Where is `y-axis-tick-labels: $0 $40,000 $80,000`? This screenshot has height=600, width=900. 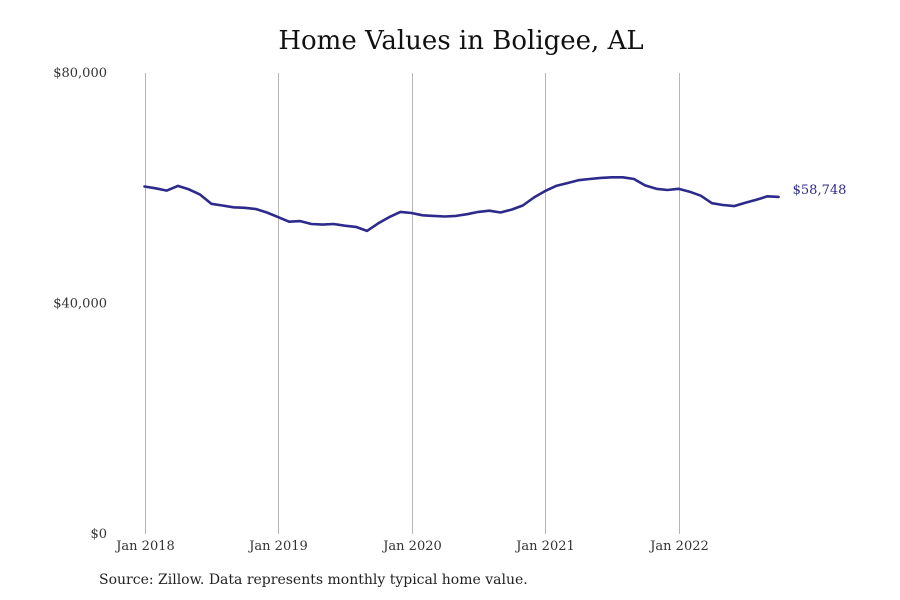 y-axis-tick-labels: $0 $40,000 $80,000 is located at coordinates (80, 304).